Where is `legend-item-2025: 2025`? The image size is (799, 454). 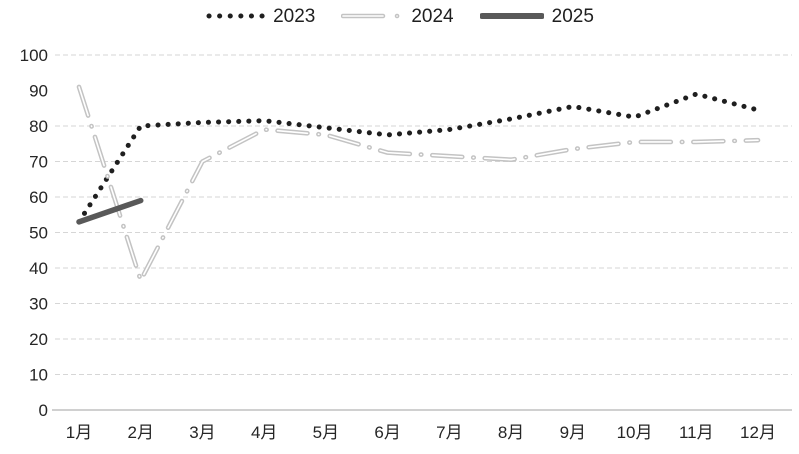
legend-item-2025: 2025 is located at coordinates (536, 16).